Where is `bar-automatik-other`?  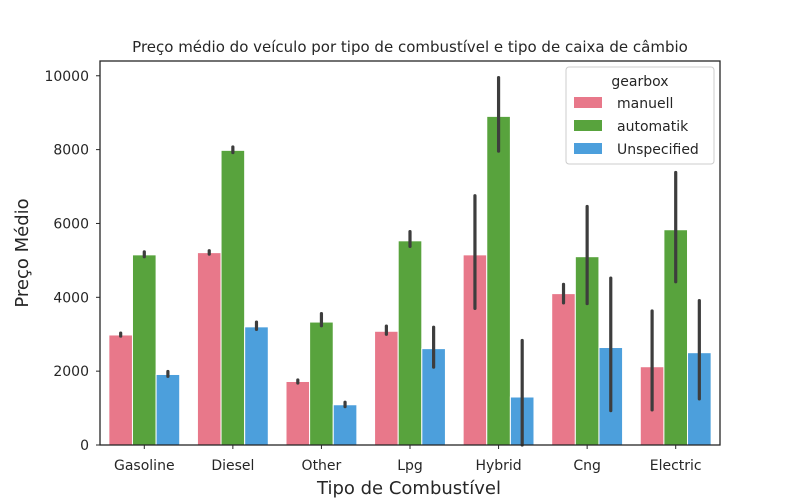 bar-automatik-other is located at coordinates (321, 383).